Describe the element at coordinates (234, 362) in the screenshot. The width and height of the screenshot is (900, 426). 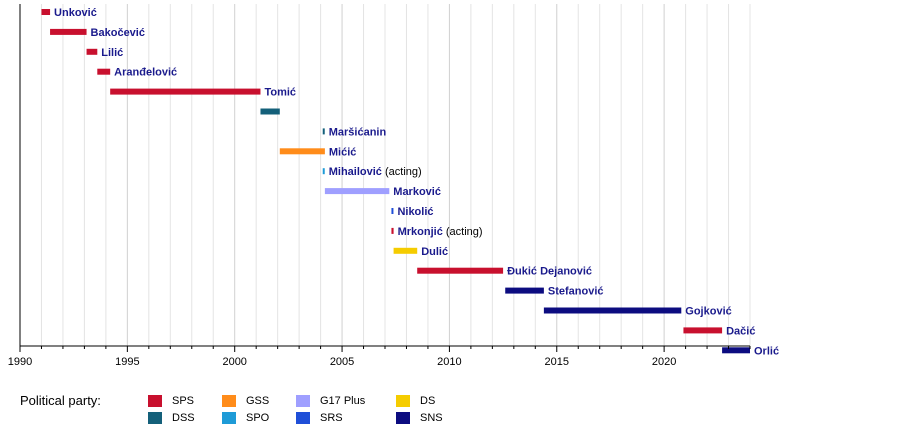
I see `x-tick-label-2000: 2000` at that location.